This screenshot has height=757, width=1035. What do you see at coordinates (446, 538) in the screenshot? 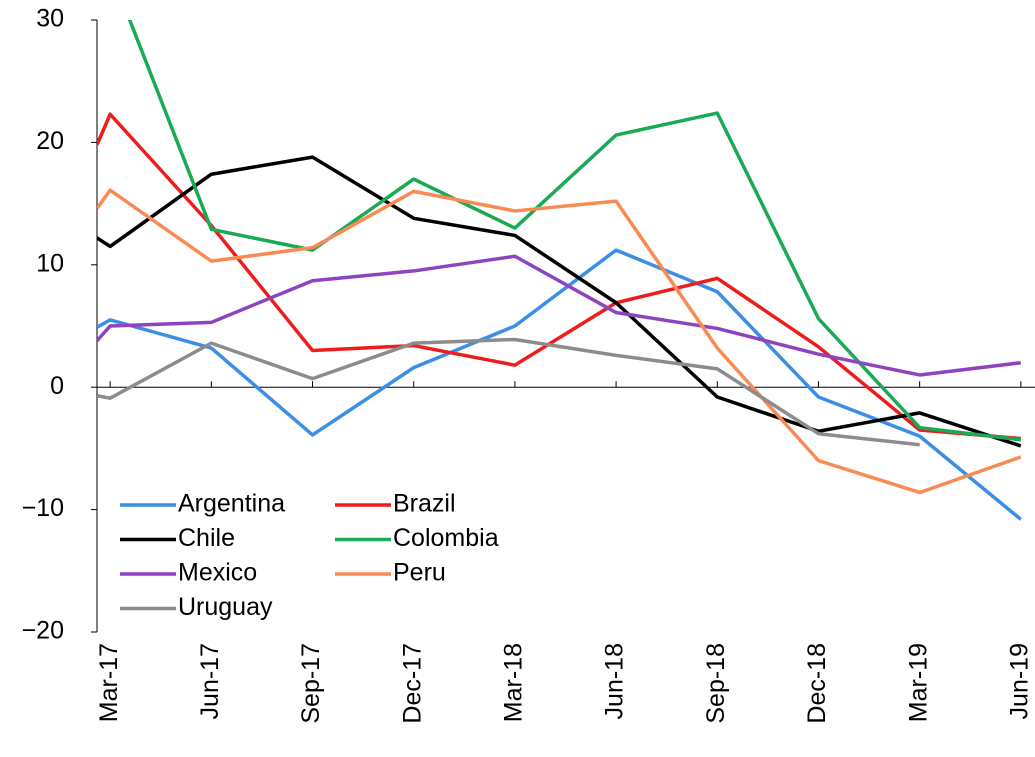
I see `legend-label: Colombia` at bounding box center [446, 538].